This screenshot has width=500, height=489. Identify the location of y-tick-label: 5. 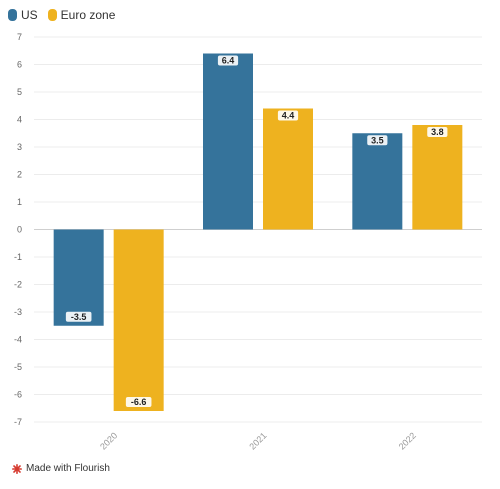
(19, 92).